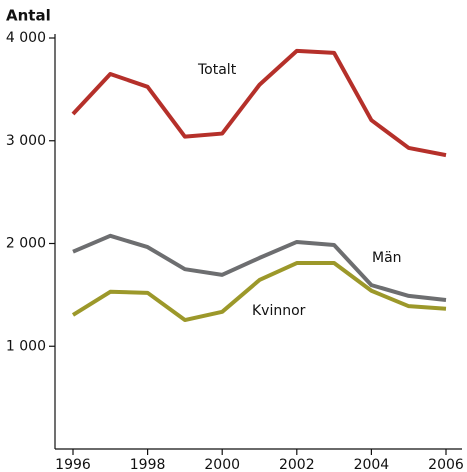 This screenshot has width=467, height=472. What do you see at coordinates (446, 464) in the screenshot?
I see `x-tick-label: 2006` at bounding box center [446, 464].